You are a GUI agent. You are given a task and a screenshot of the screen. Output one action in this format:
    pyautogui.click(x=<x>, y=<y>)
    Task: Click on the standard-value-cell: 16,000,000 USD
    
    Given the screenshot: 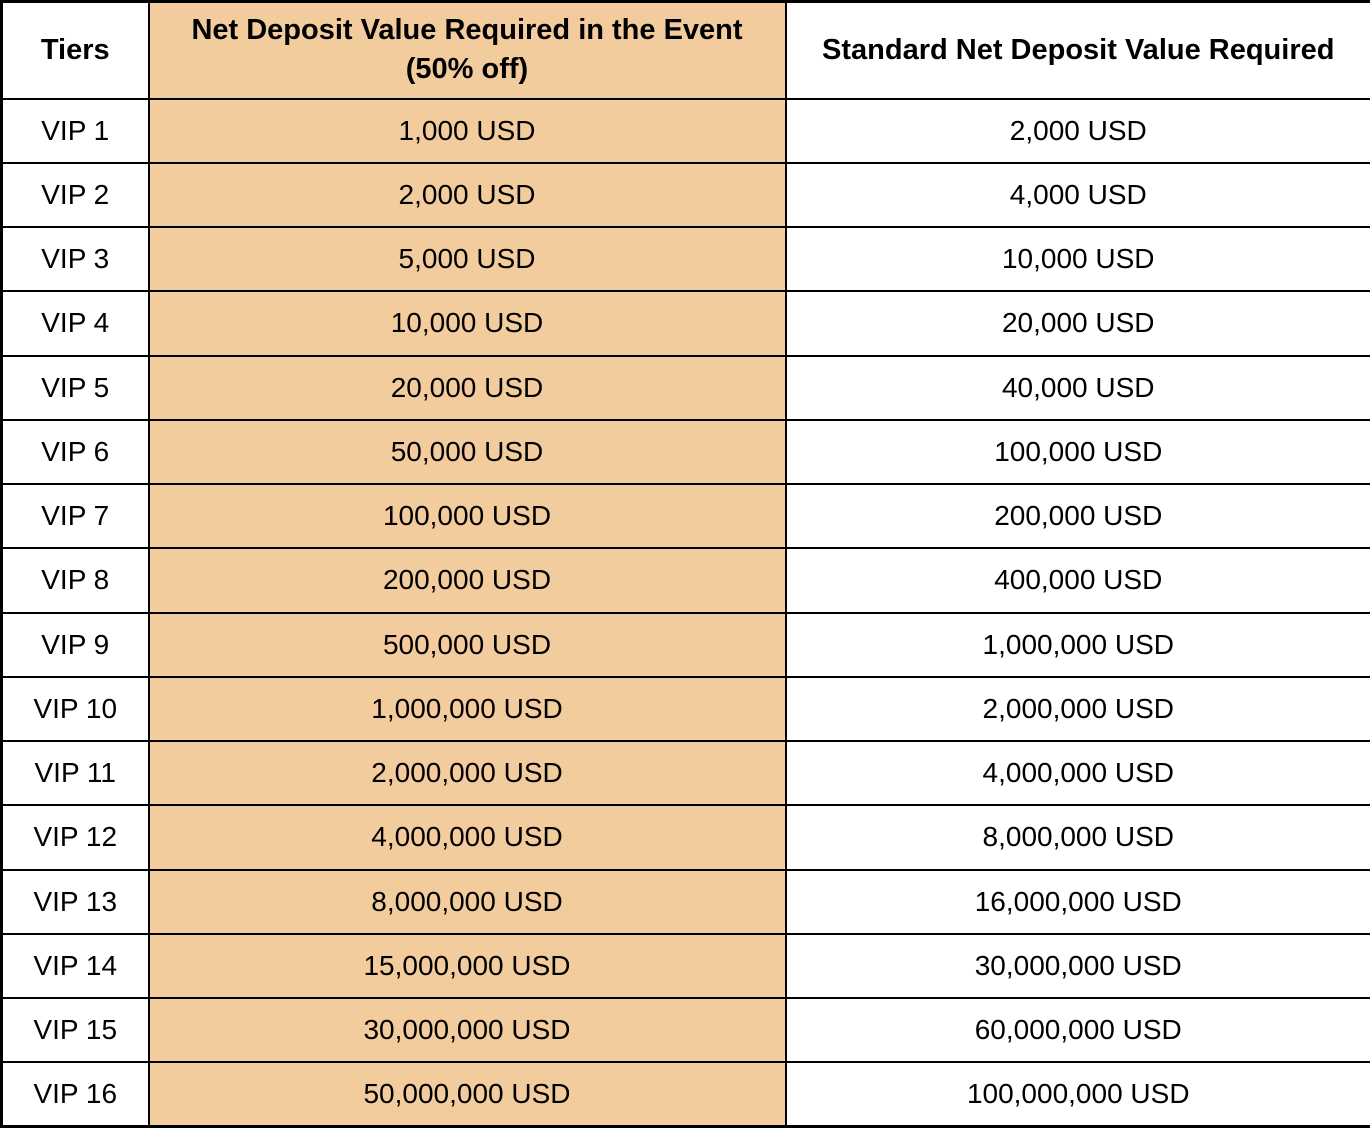 What is the action you would take?
    pyautogui.click(x=1077, y=901)
    